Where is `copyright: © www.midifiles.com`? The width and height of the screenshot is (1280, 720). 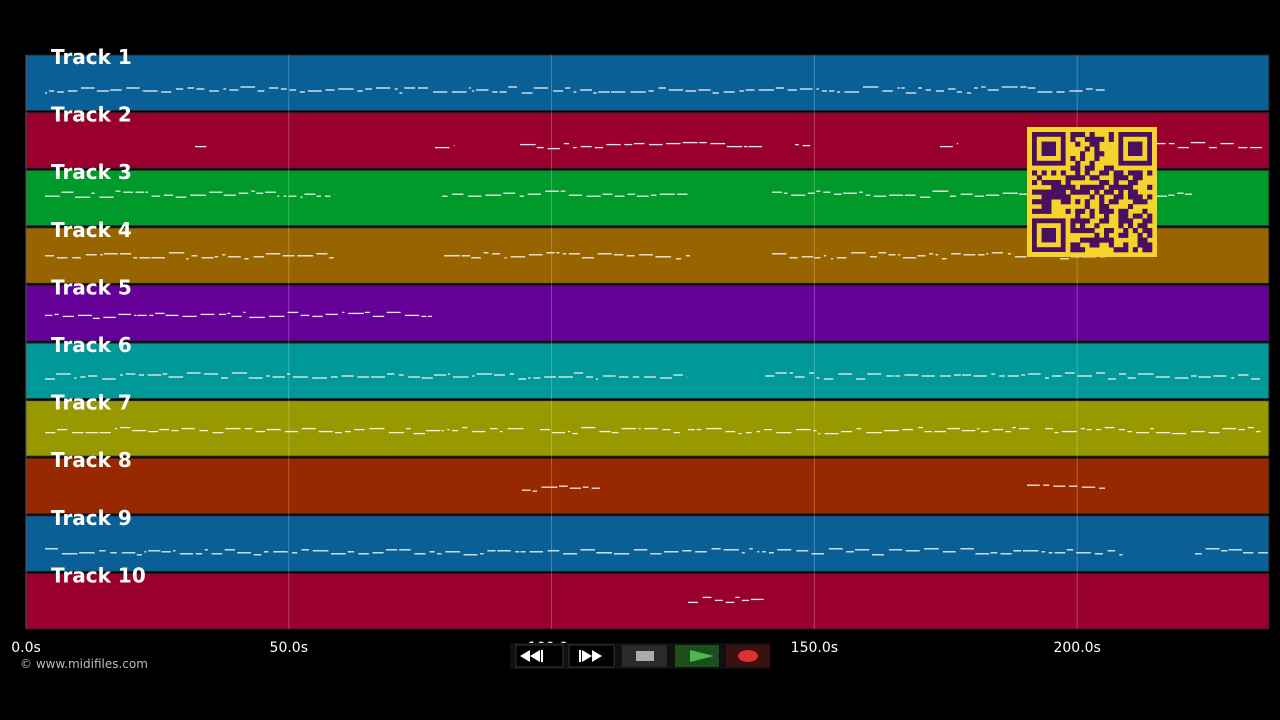 copyright: © www.midifiles.com is located at coordinates (84, 664).